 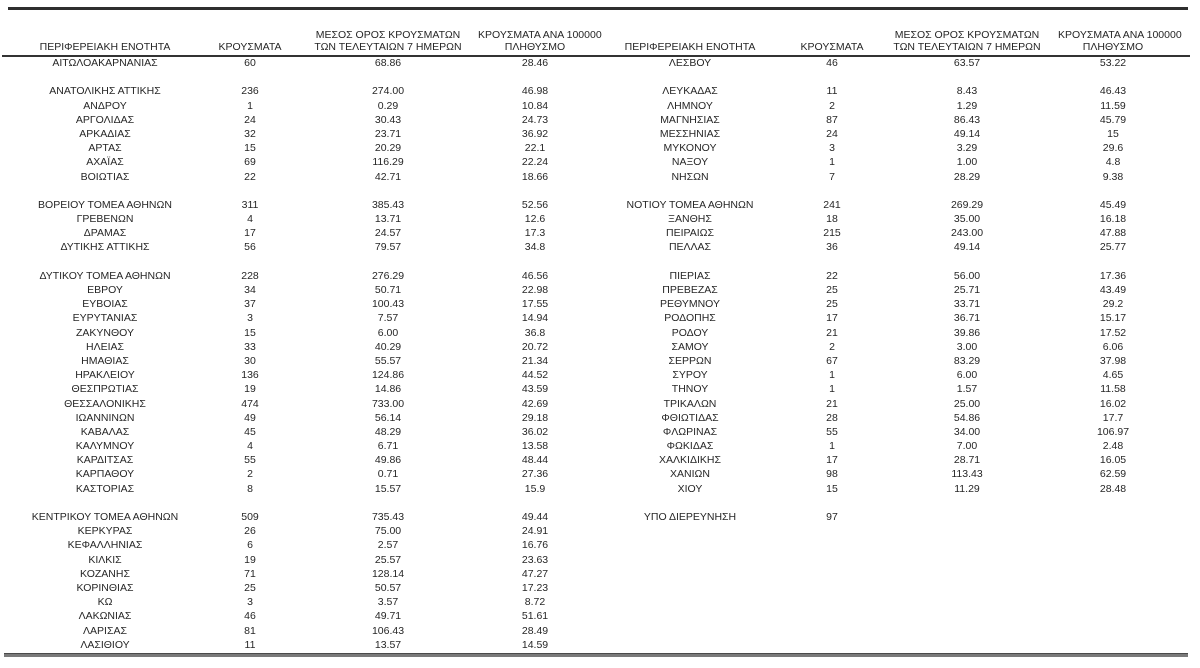 I want to click on per100k-cell: 45.49, so click(x=1113, y=204).